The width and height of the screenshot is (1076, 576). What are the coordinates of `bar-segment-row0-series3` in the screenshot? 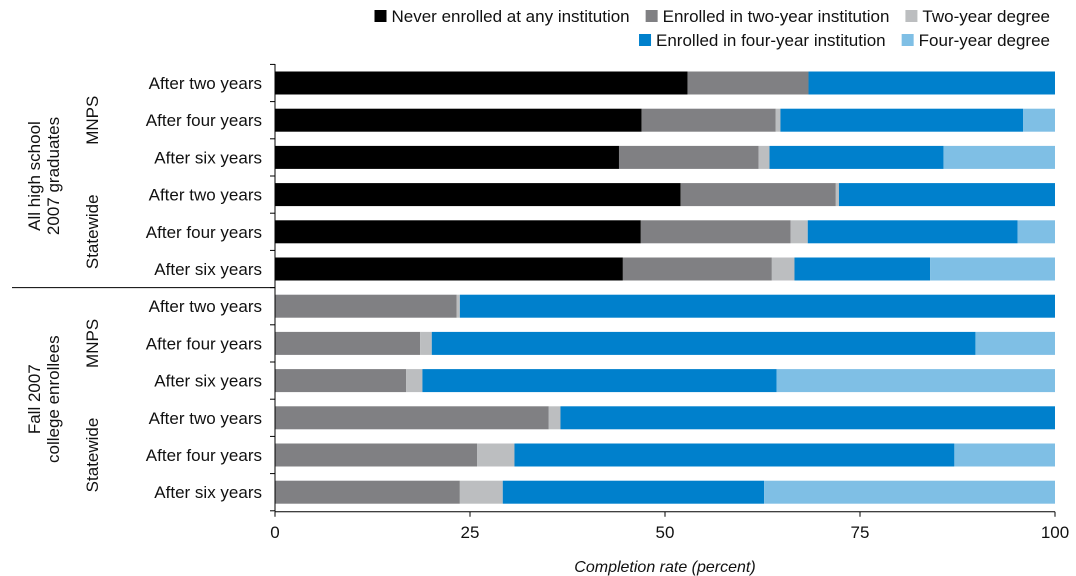 It's located at (931, 83).